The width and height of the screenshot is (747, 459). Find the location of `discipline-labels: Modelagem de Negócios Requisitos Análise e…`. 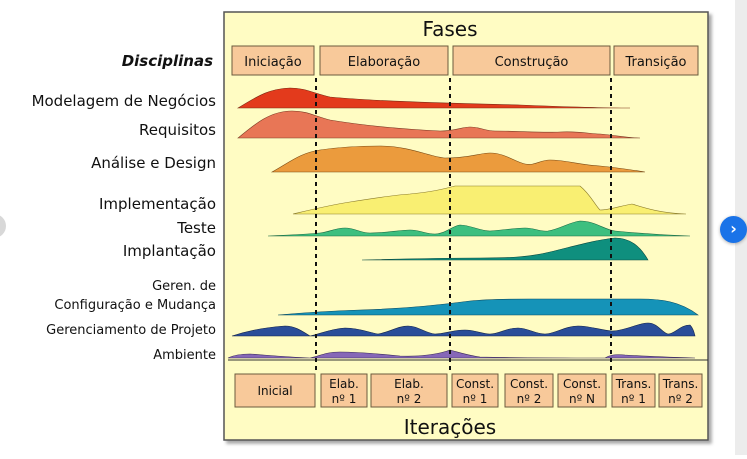

discipline-labels: Modelagem de Negócios Requisitos Análise e… is located at coordinates (124, 227).